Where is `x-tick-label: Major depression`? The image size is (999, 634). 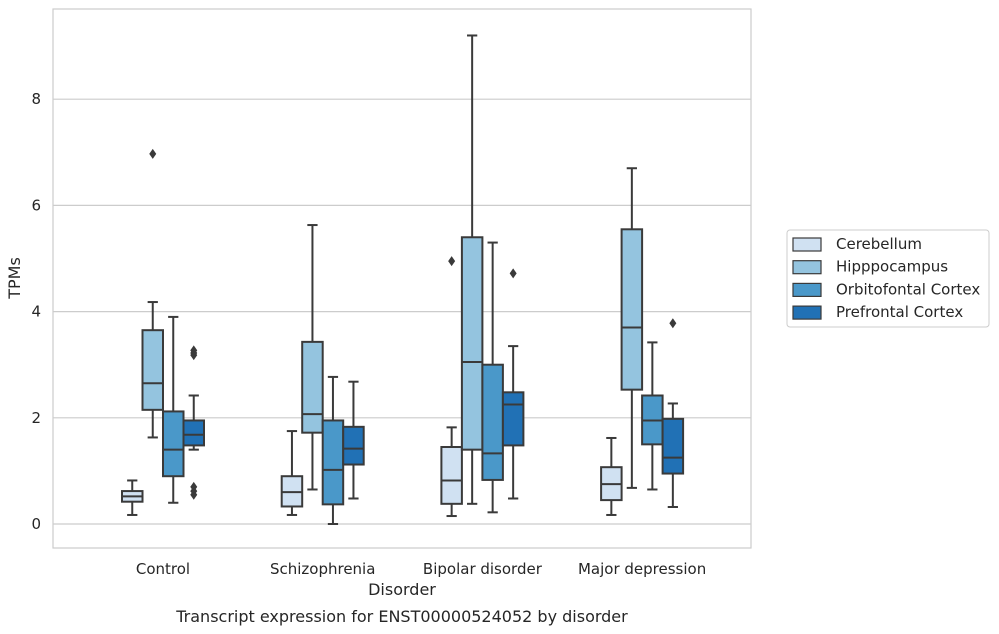 x-tick-label: Major depression is located at coordinates (642, 569).